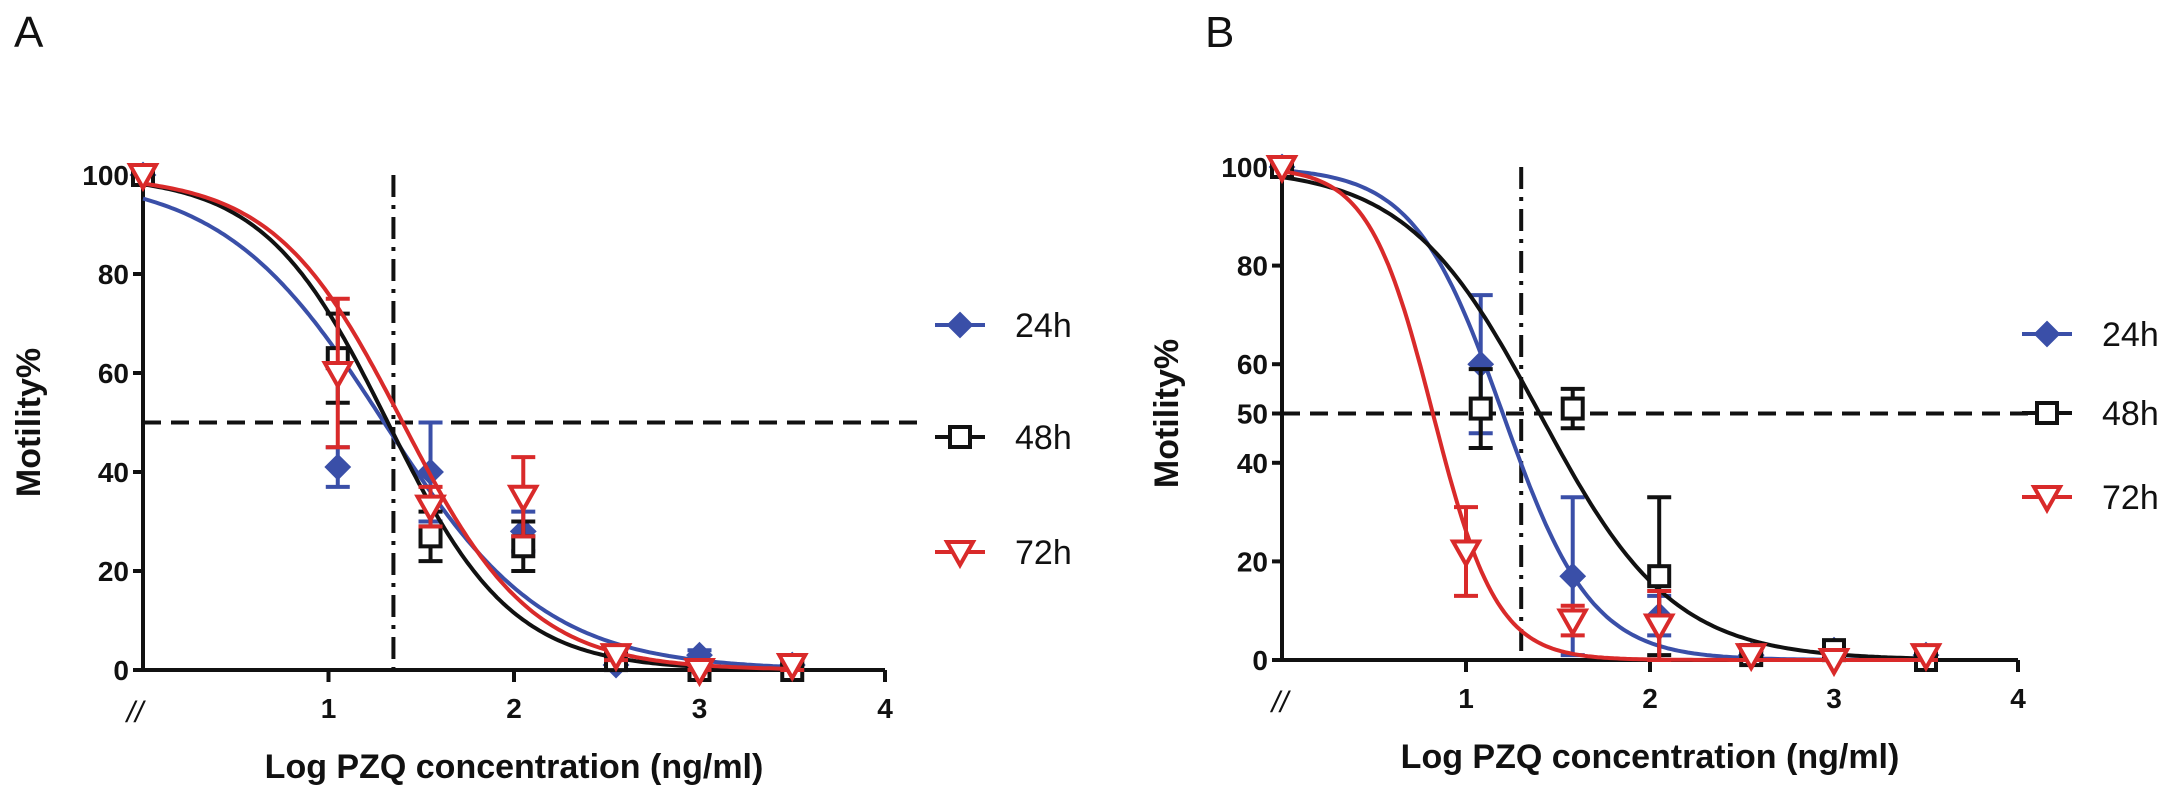 The image size is (2182, 800). I want to click on panel-a-legend-marker-72h, so click(960, 555).